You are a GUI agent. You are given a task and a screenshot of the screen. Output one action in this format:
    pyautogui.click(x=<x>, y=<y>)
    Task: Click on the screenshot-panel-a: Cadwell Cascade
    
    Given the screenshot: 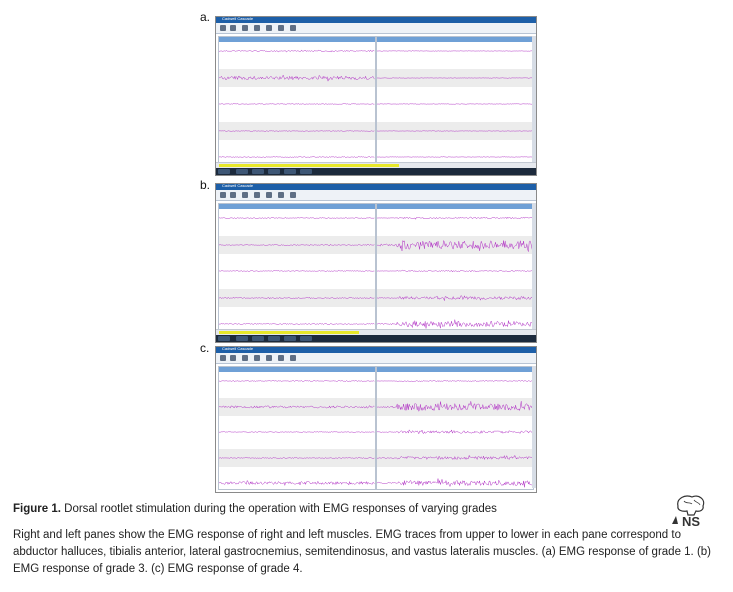 What is the action you would take?
    pyautogui.click(x=376, y=96)
    